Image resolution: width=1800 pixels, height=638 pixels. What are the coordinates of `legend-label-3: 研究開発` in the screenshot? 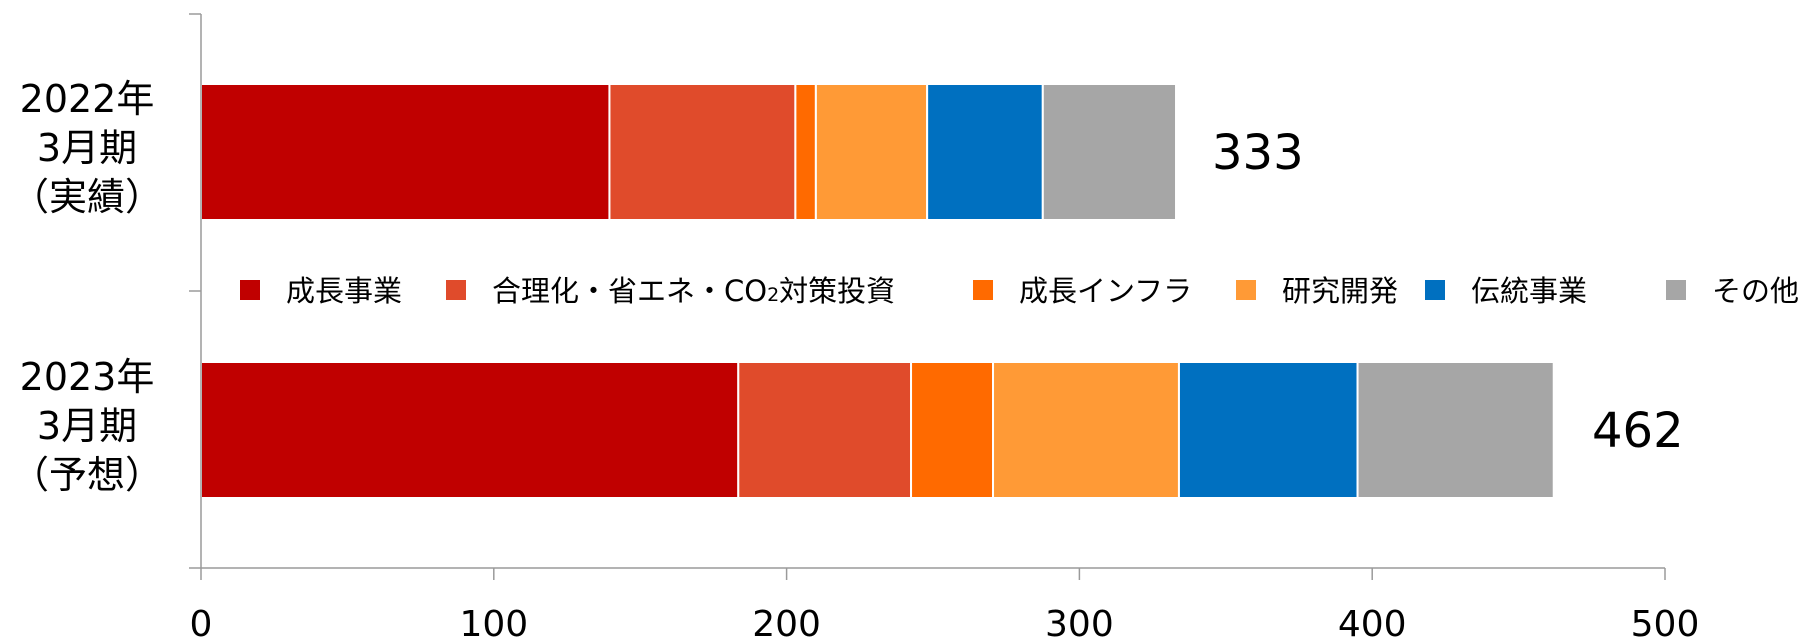 It's located at (1340, 291).